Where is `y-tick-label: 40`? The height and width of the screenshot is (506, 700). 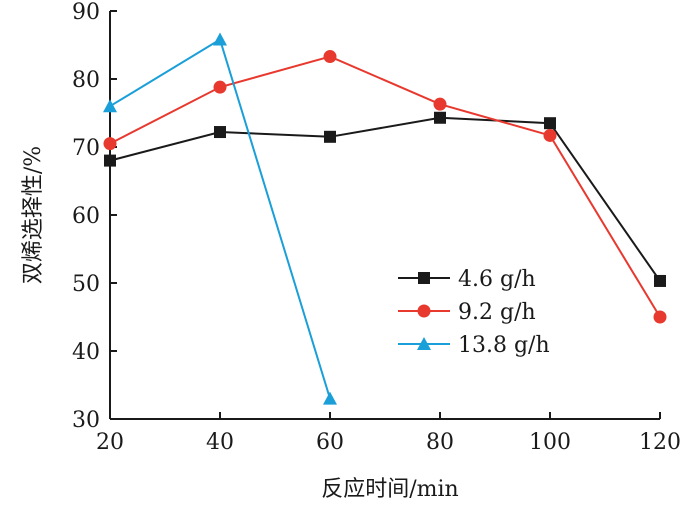
y-tick-label: 40 is located at coordinates (86, 352).